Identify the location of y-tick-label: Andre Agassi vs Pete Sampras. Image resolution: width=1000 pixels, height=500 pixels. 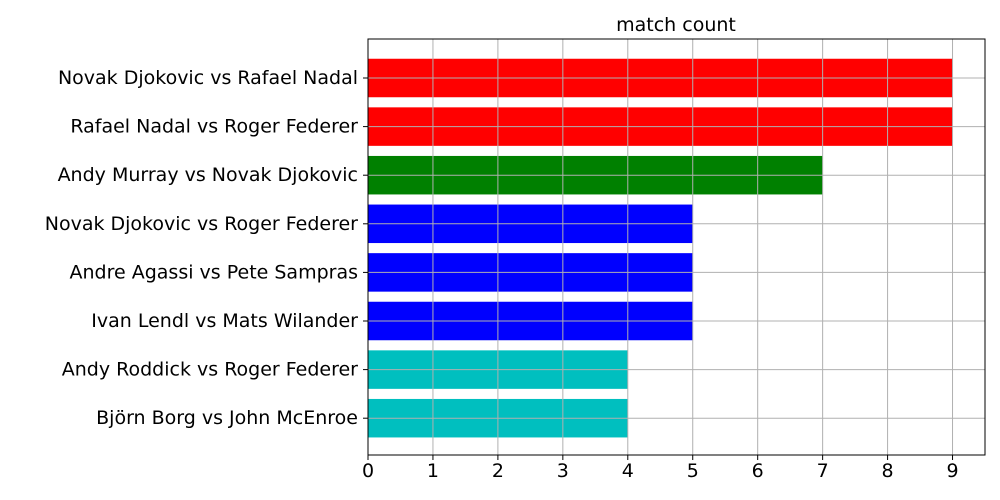
(214, 272).